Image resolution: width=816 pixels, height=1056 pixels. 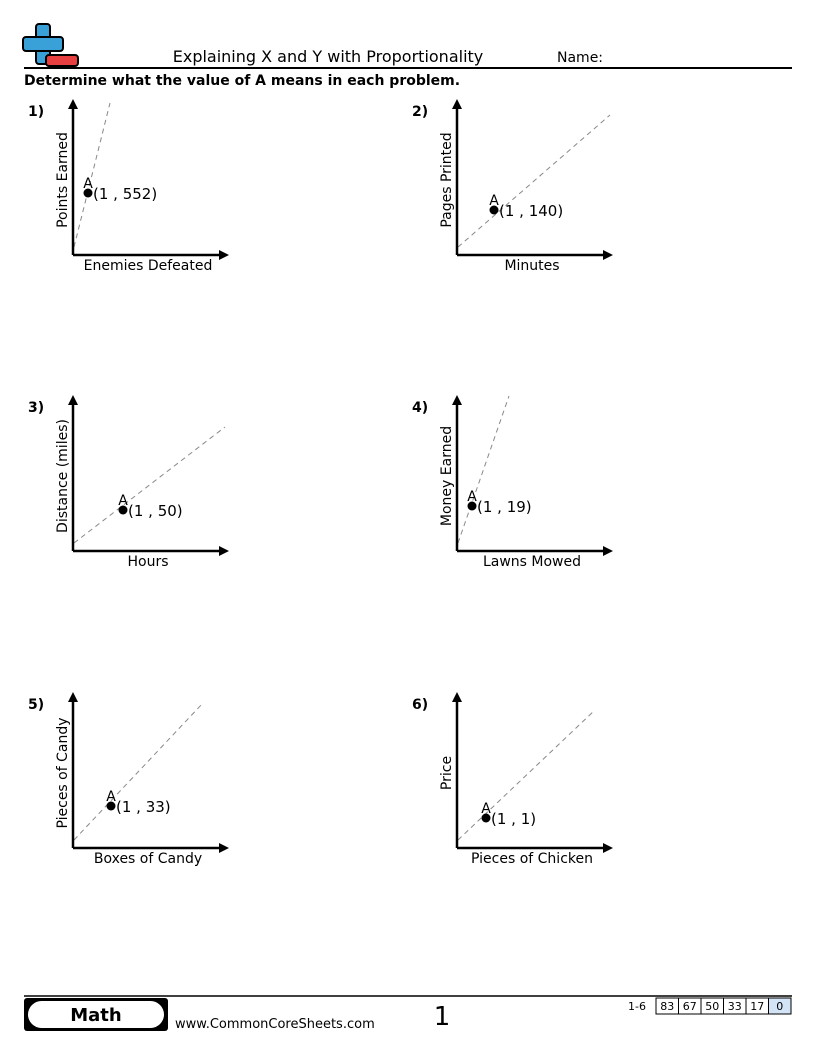 What do you see at coordinates (420, 705) in the screenshot?
I see `problem-number: 6)` at bounding box center [420, 705].